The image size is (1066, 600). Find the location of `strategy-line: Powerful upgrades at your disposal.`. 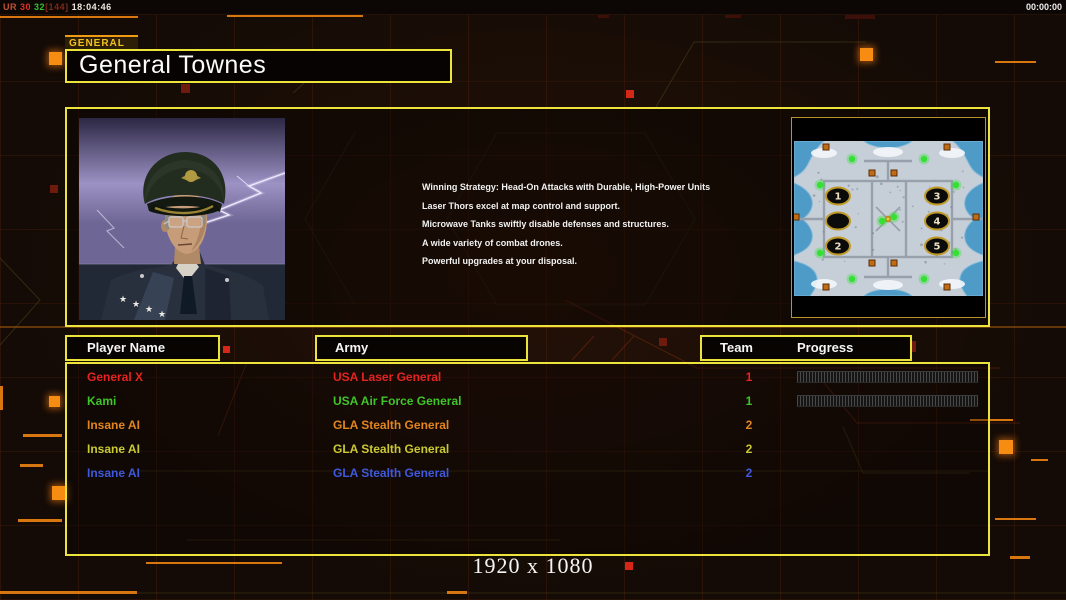

strategy-line: Powerful upgrades at your disposal. is located at coordinates (500, 261).